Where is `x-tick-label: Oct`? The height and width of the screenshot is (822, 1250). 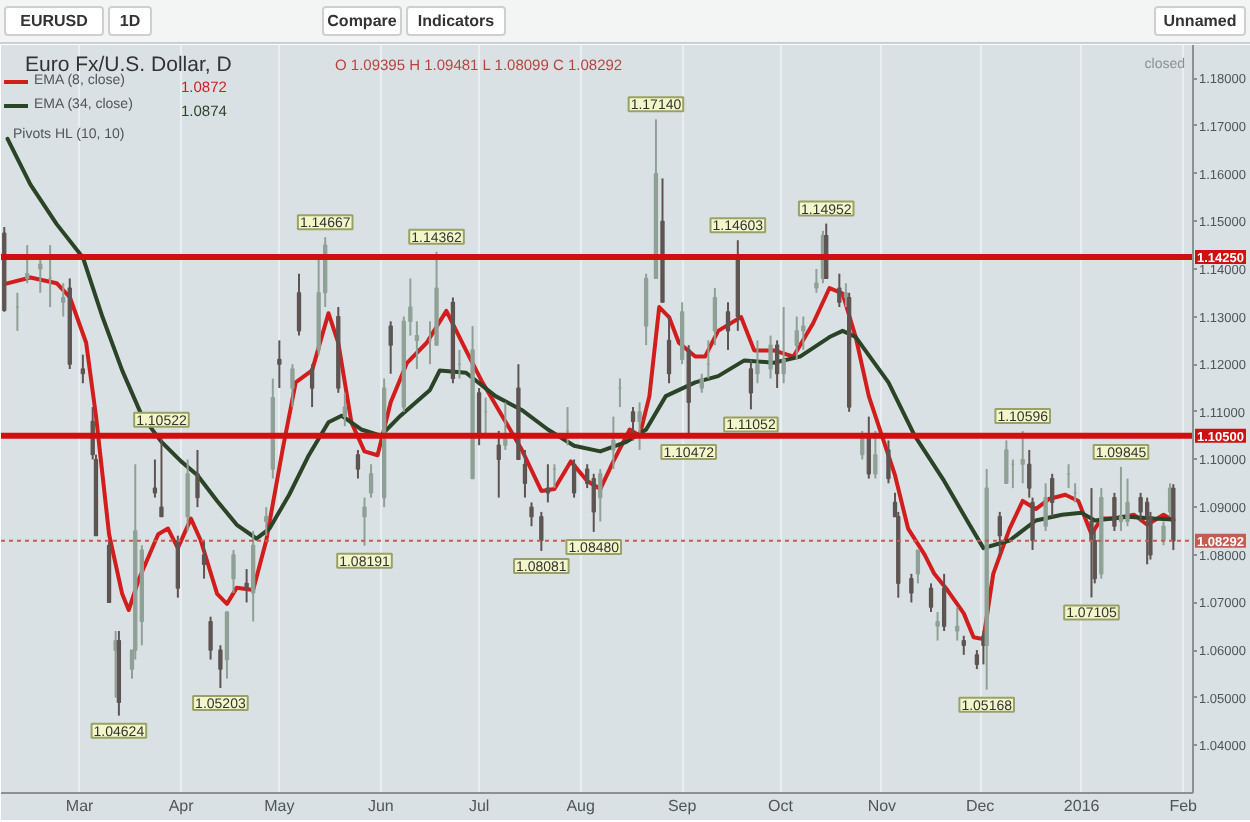 x-tick-label: Oct is located at coordinates (781, 806).